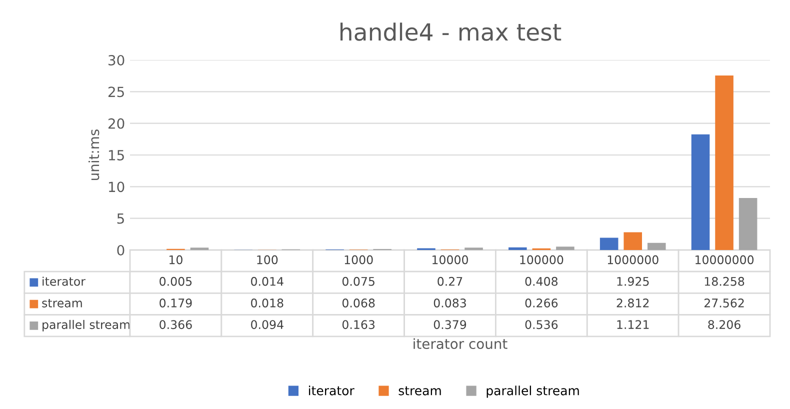  I want to click on data-label: 0.075, so click(358, 281).